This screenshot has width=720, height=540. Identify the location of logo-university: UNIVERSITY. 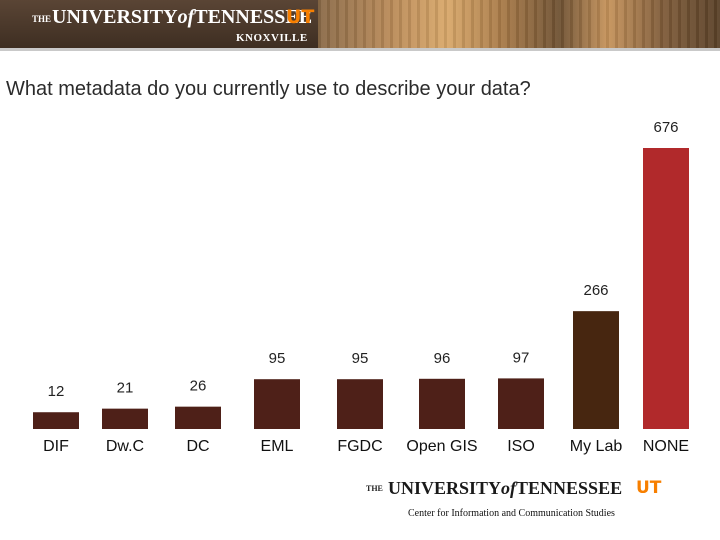
(115, 17).